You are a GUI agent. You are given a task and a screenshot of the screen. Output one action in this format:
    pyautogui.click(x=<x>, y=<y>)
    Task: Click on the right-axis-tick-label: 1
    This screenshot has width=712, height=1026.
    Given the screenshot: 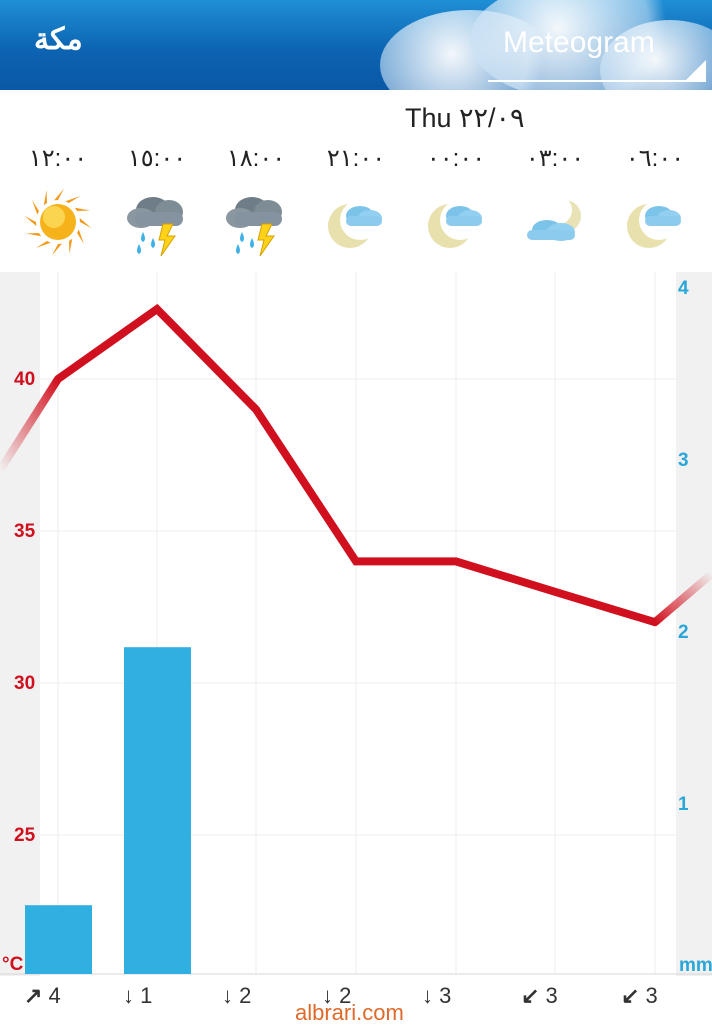 What is the action you would take?
    pyautogui.click(x=683, y=805)
    